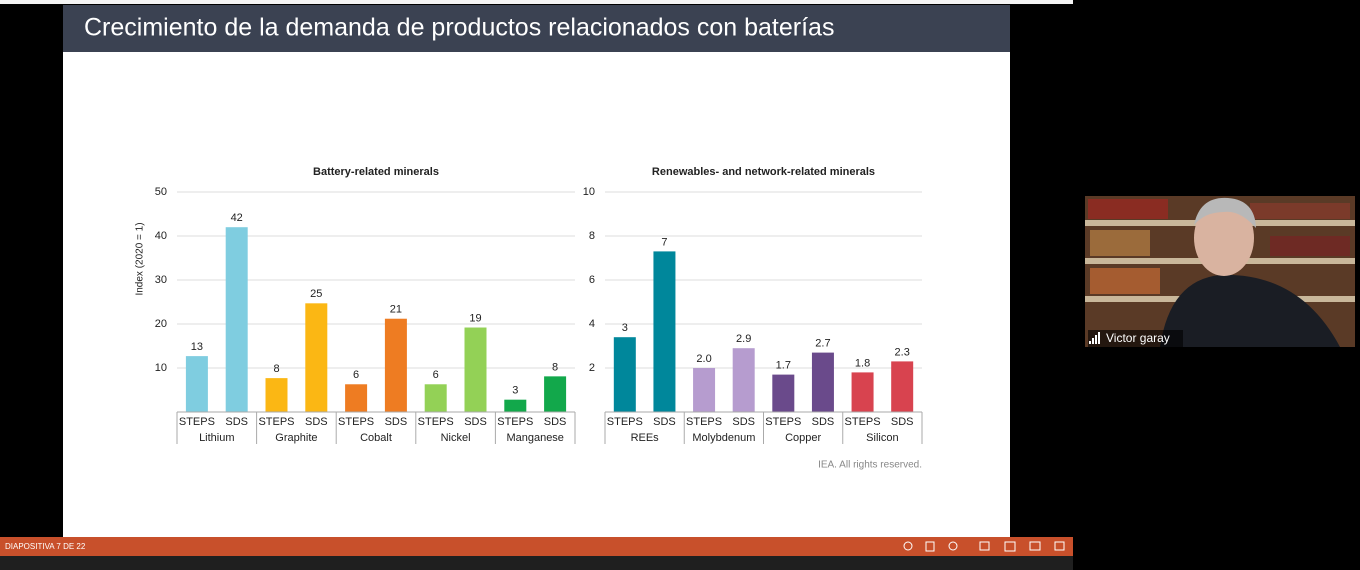 This screenshot has width=1360, height=570. Describe the element at coordinates (197, 347) in the screenshot. I see `value-label: 13` at that location.